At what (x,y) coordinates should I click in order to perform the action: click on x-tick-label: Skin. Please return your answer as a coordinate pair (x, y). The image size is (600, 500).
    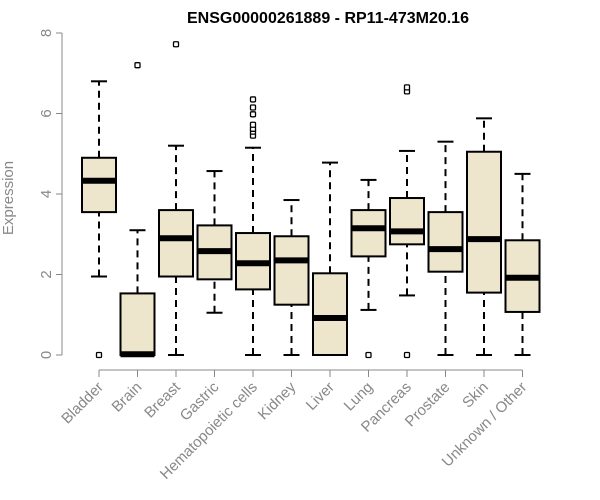
    Looking at the image, I should click on (475, 395).